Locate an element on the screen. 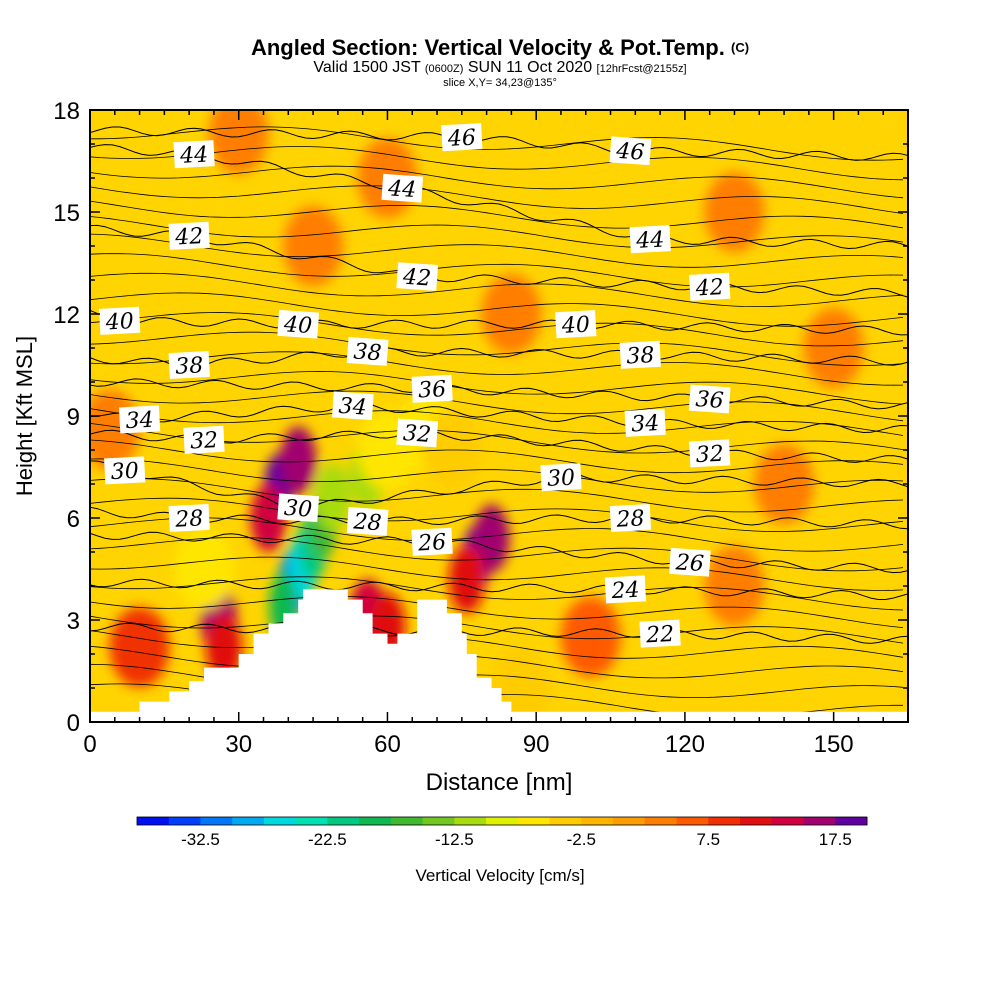 This screenshot has width=1000, height=1000. y-tick-label: 12 is located at coordinates (66, 315).